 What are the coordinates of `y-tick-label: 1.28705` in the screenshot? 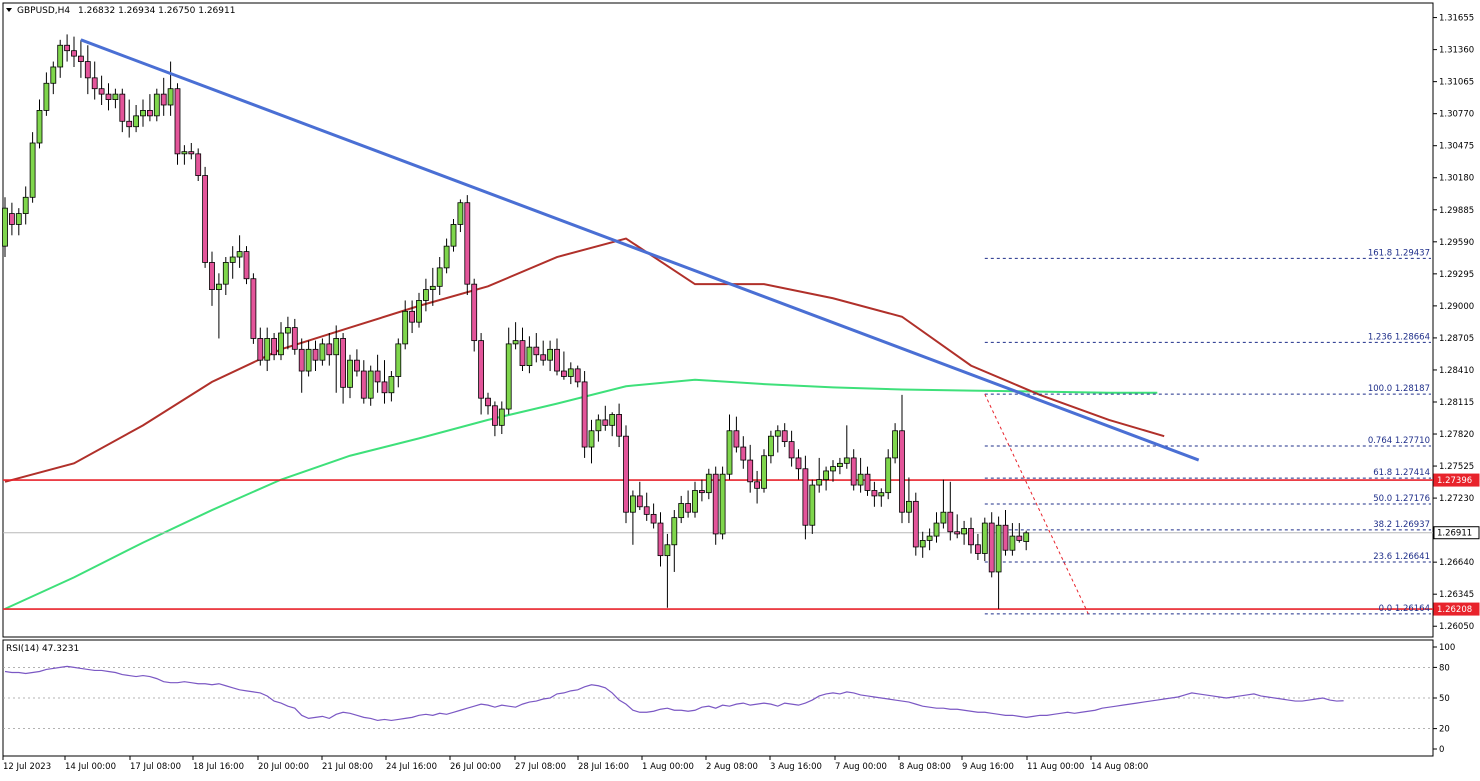 It's located at (1456, 339).